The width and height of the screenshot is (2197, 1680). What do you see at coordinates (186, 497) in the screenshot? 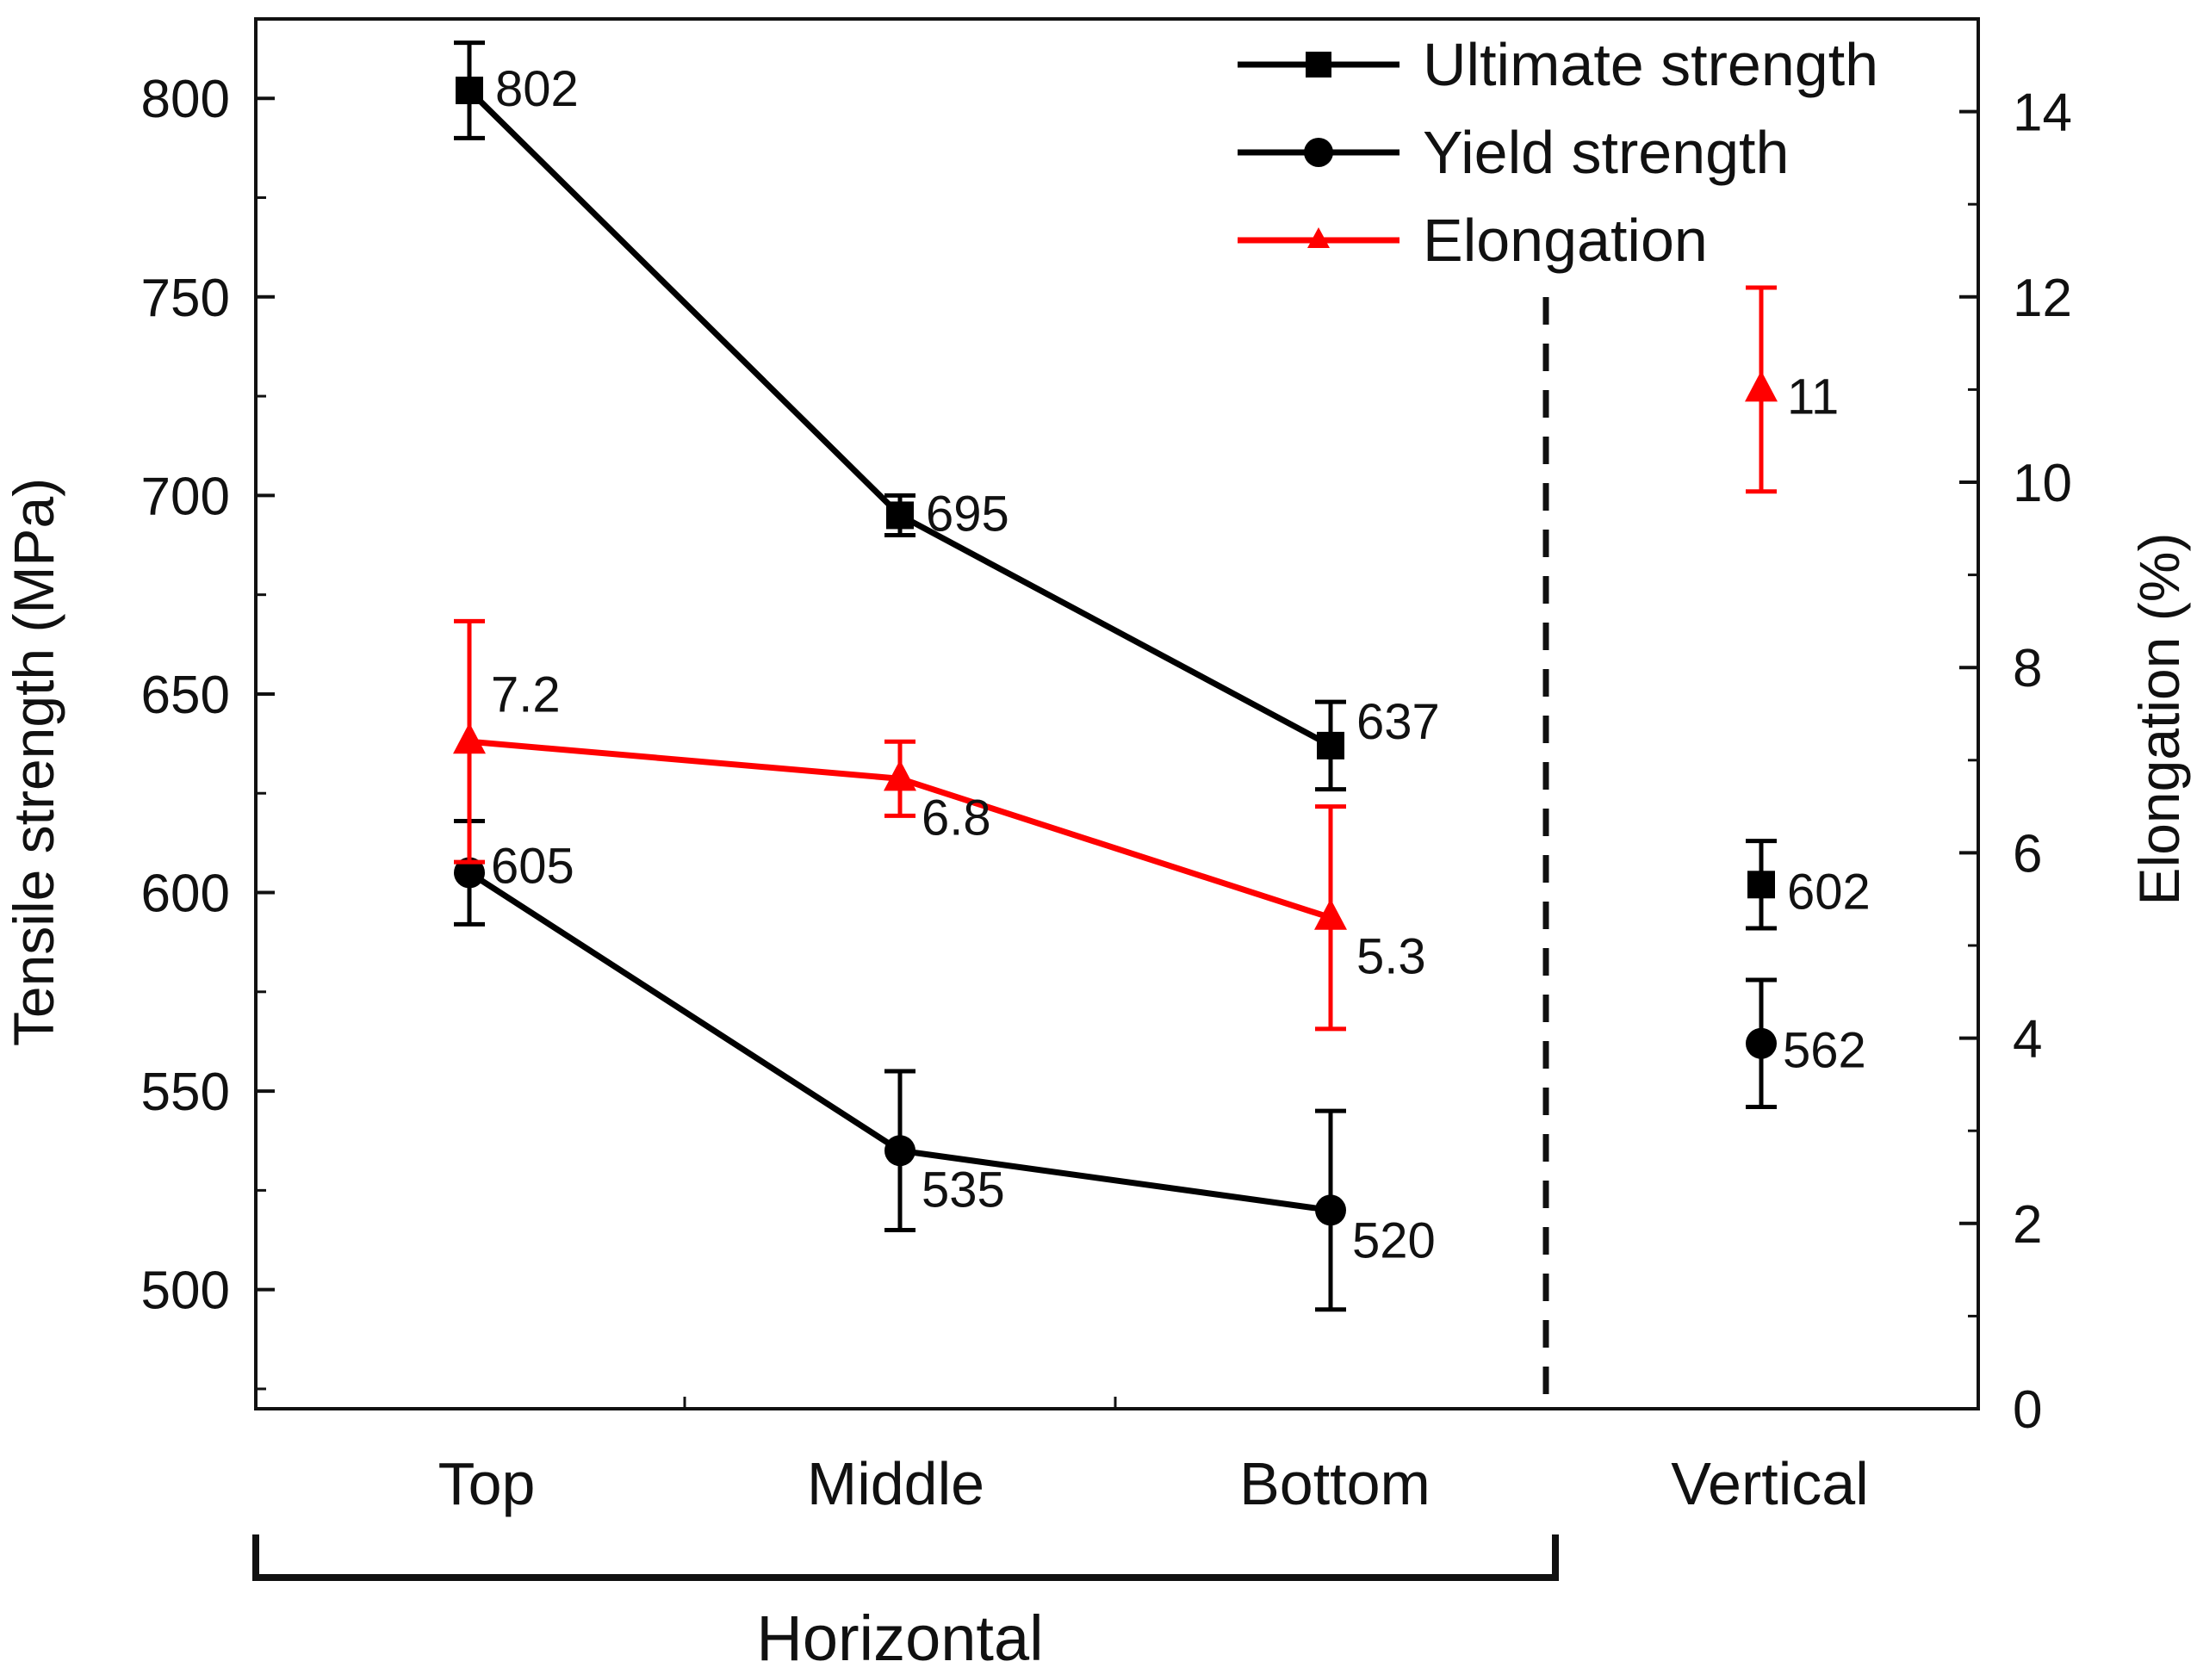
I see `left-tick-label: 700` at bounding box center [186, 497].